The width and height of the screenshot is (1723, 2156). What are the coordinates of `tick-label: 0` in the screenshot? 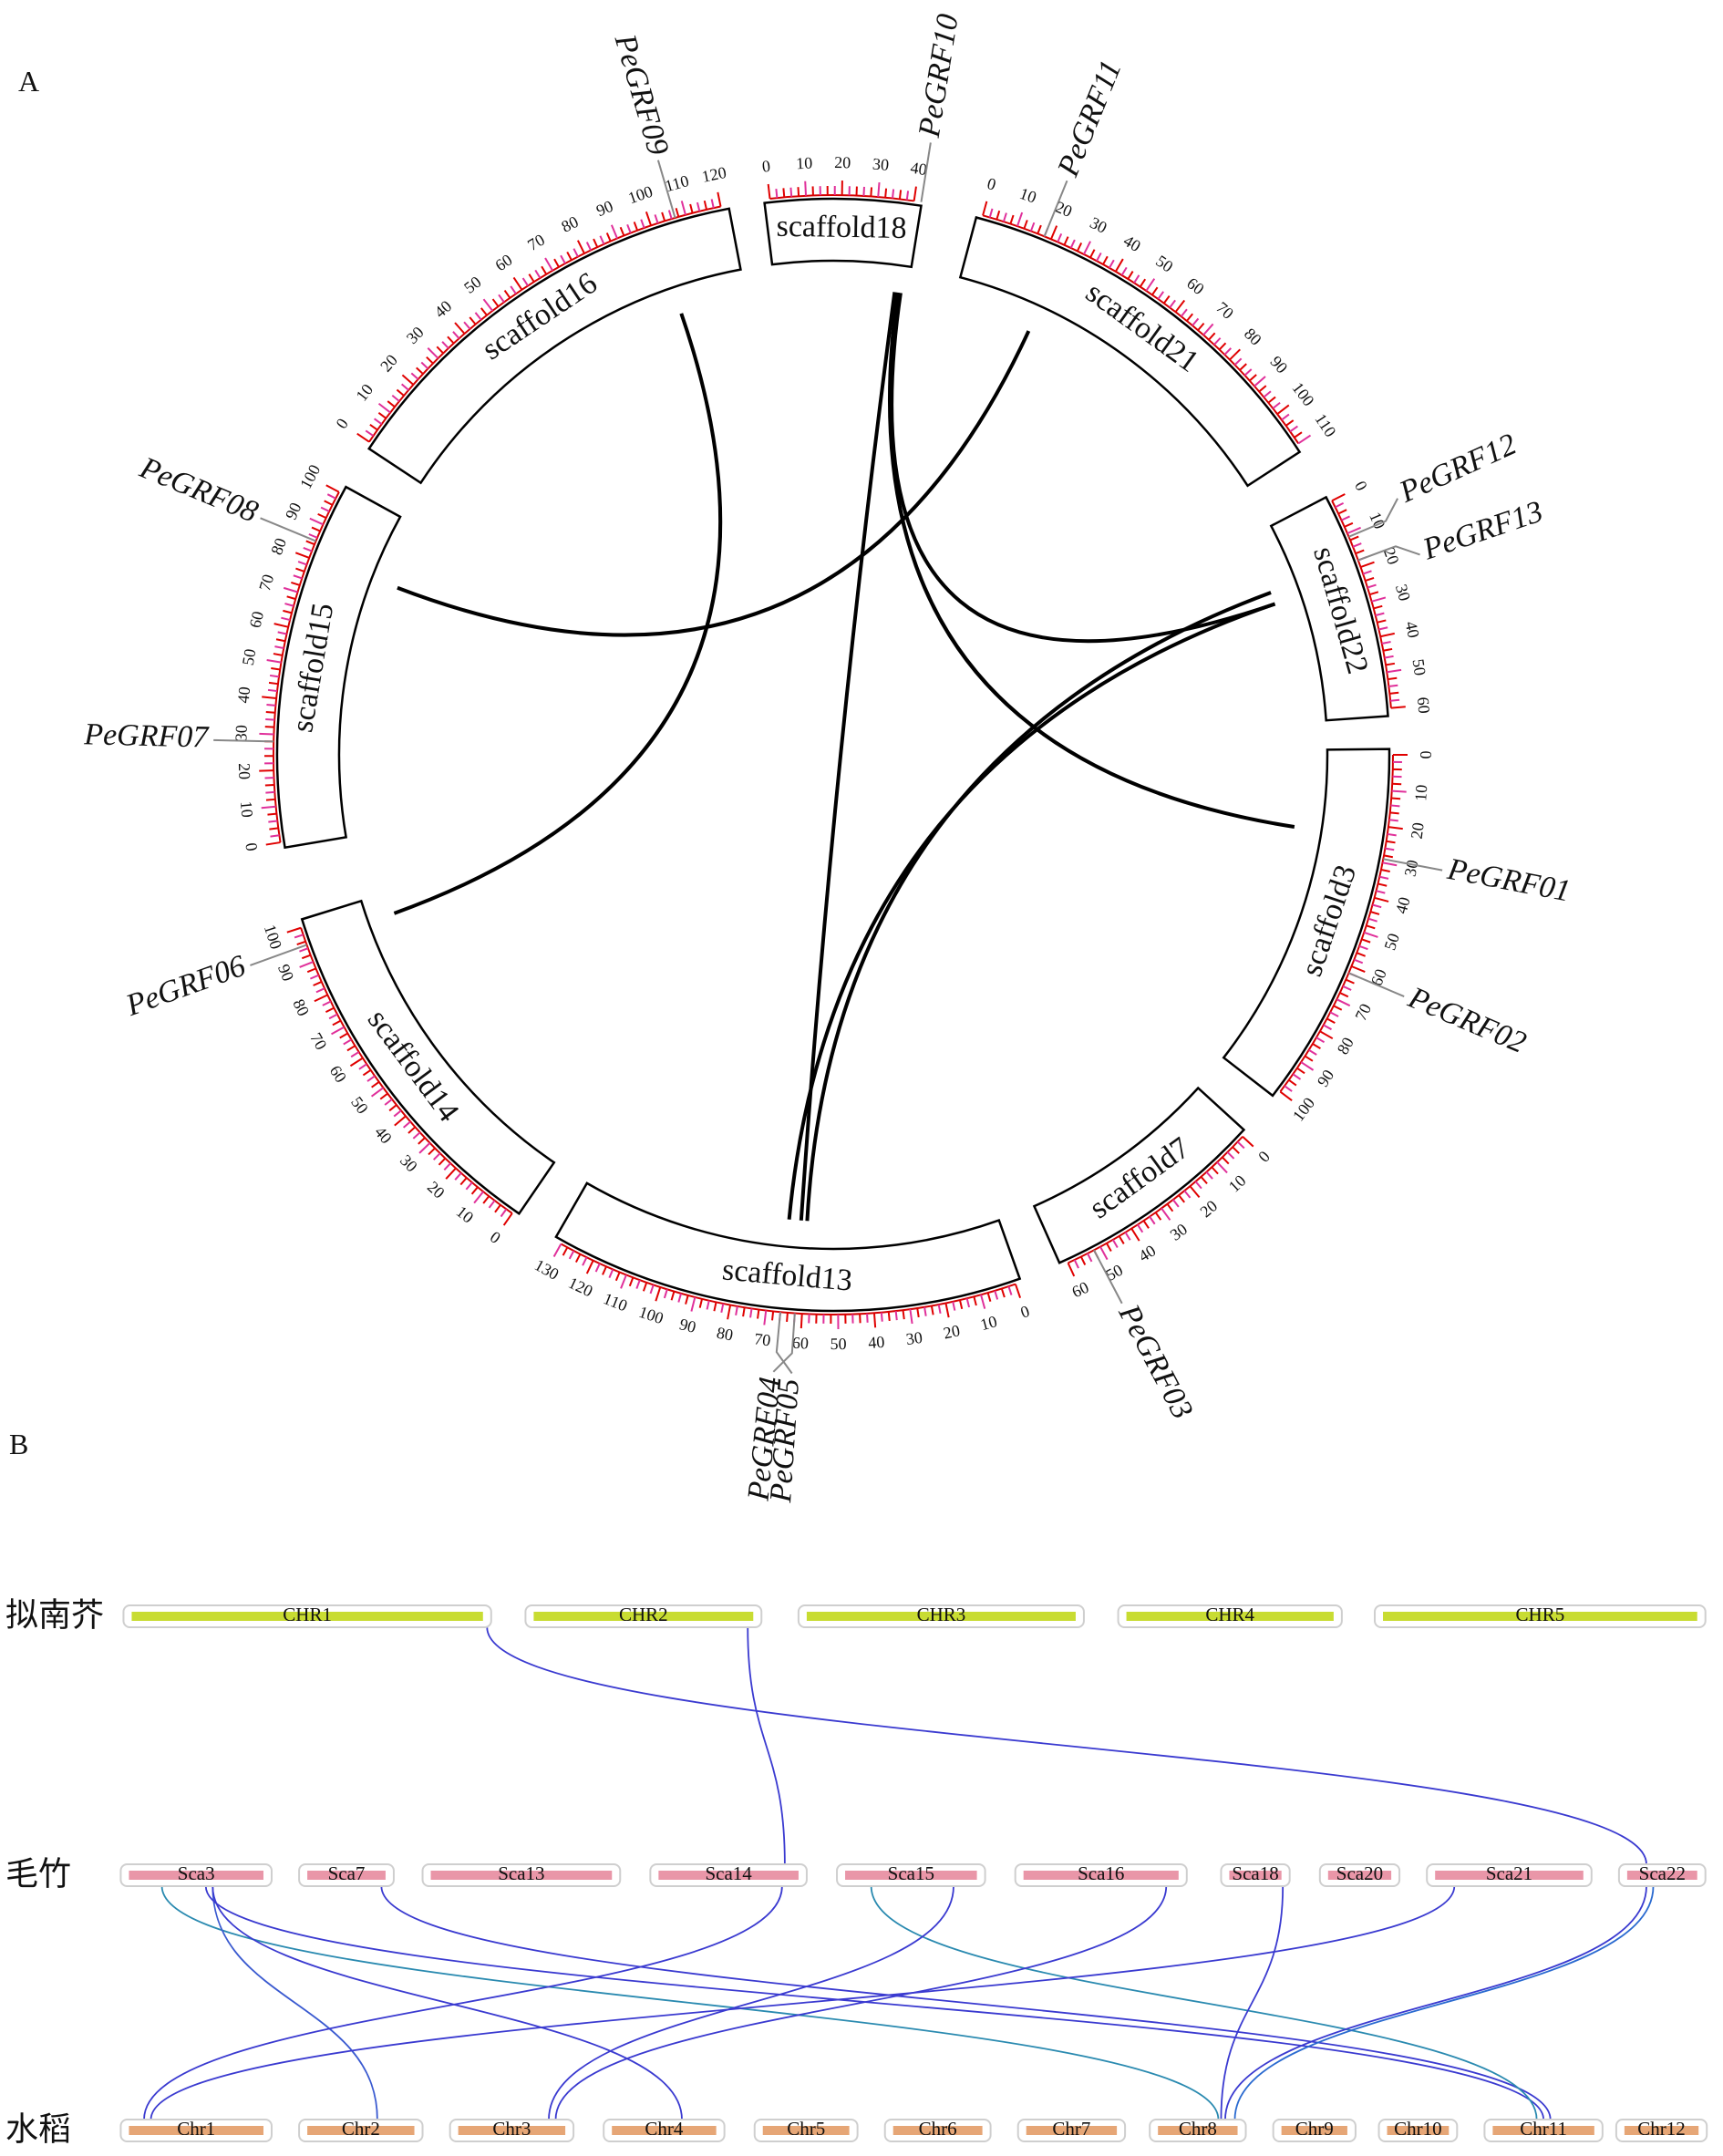 It's located at (342, 423).